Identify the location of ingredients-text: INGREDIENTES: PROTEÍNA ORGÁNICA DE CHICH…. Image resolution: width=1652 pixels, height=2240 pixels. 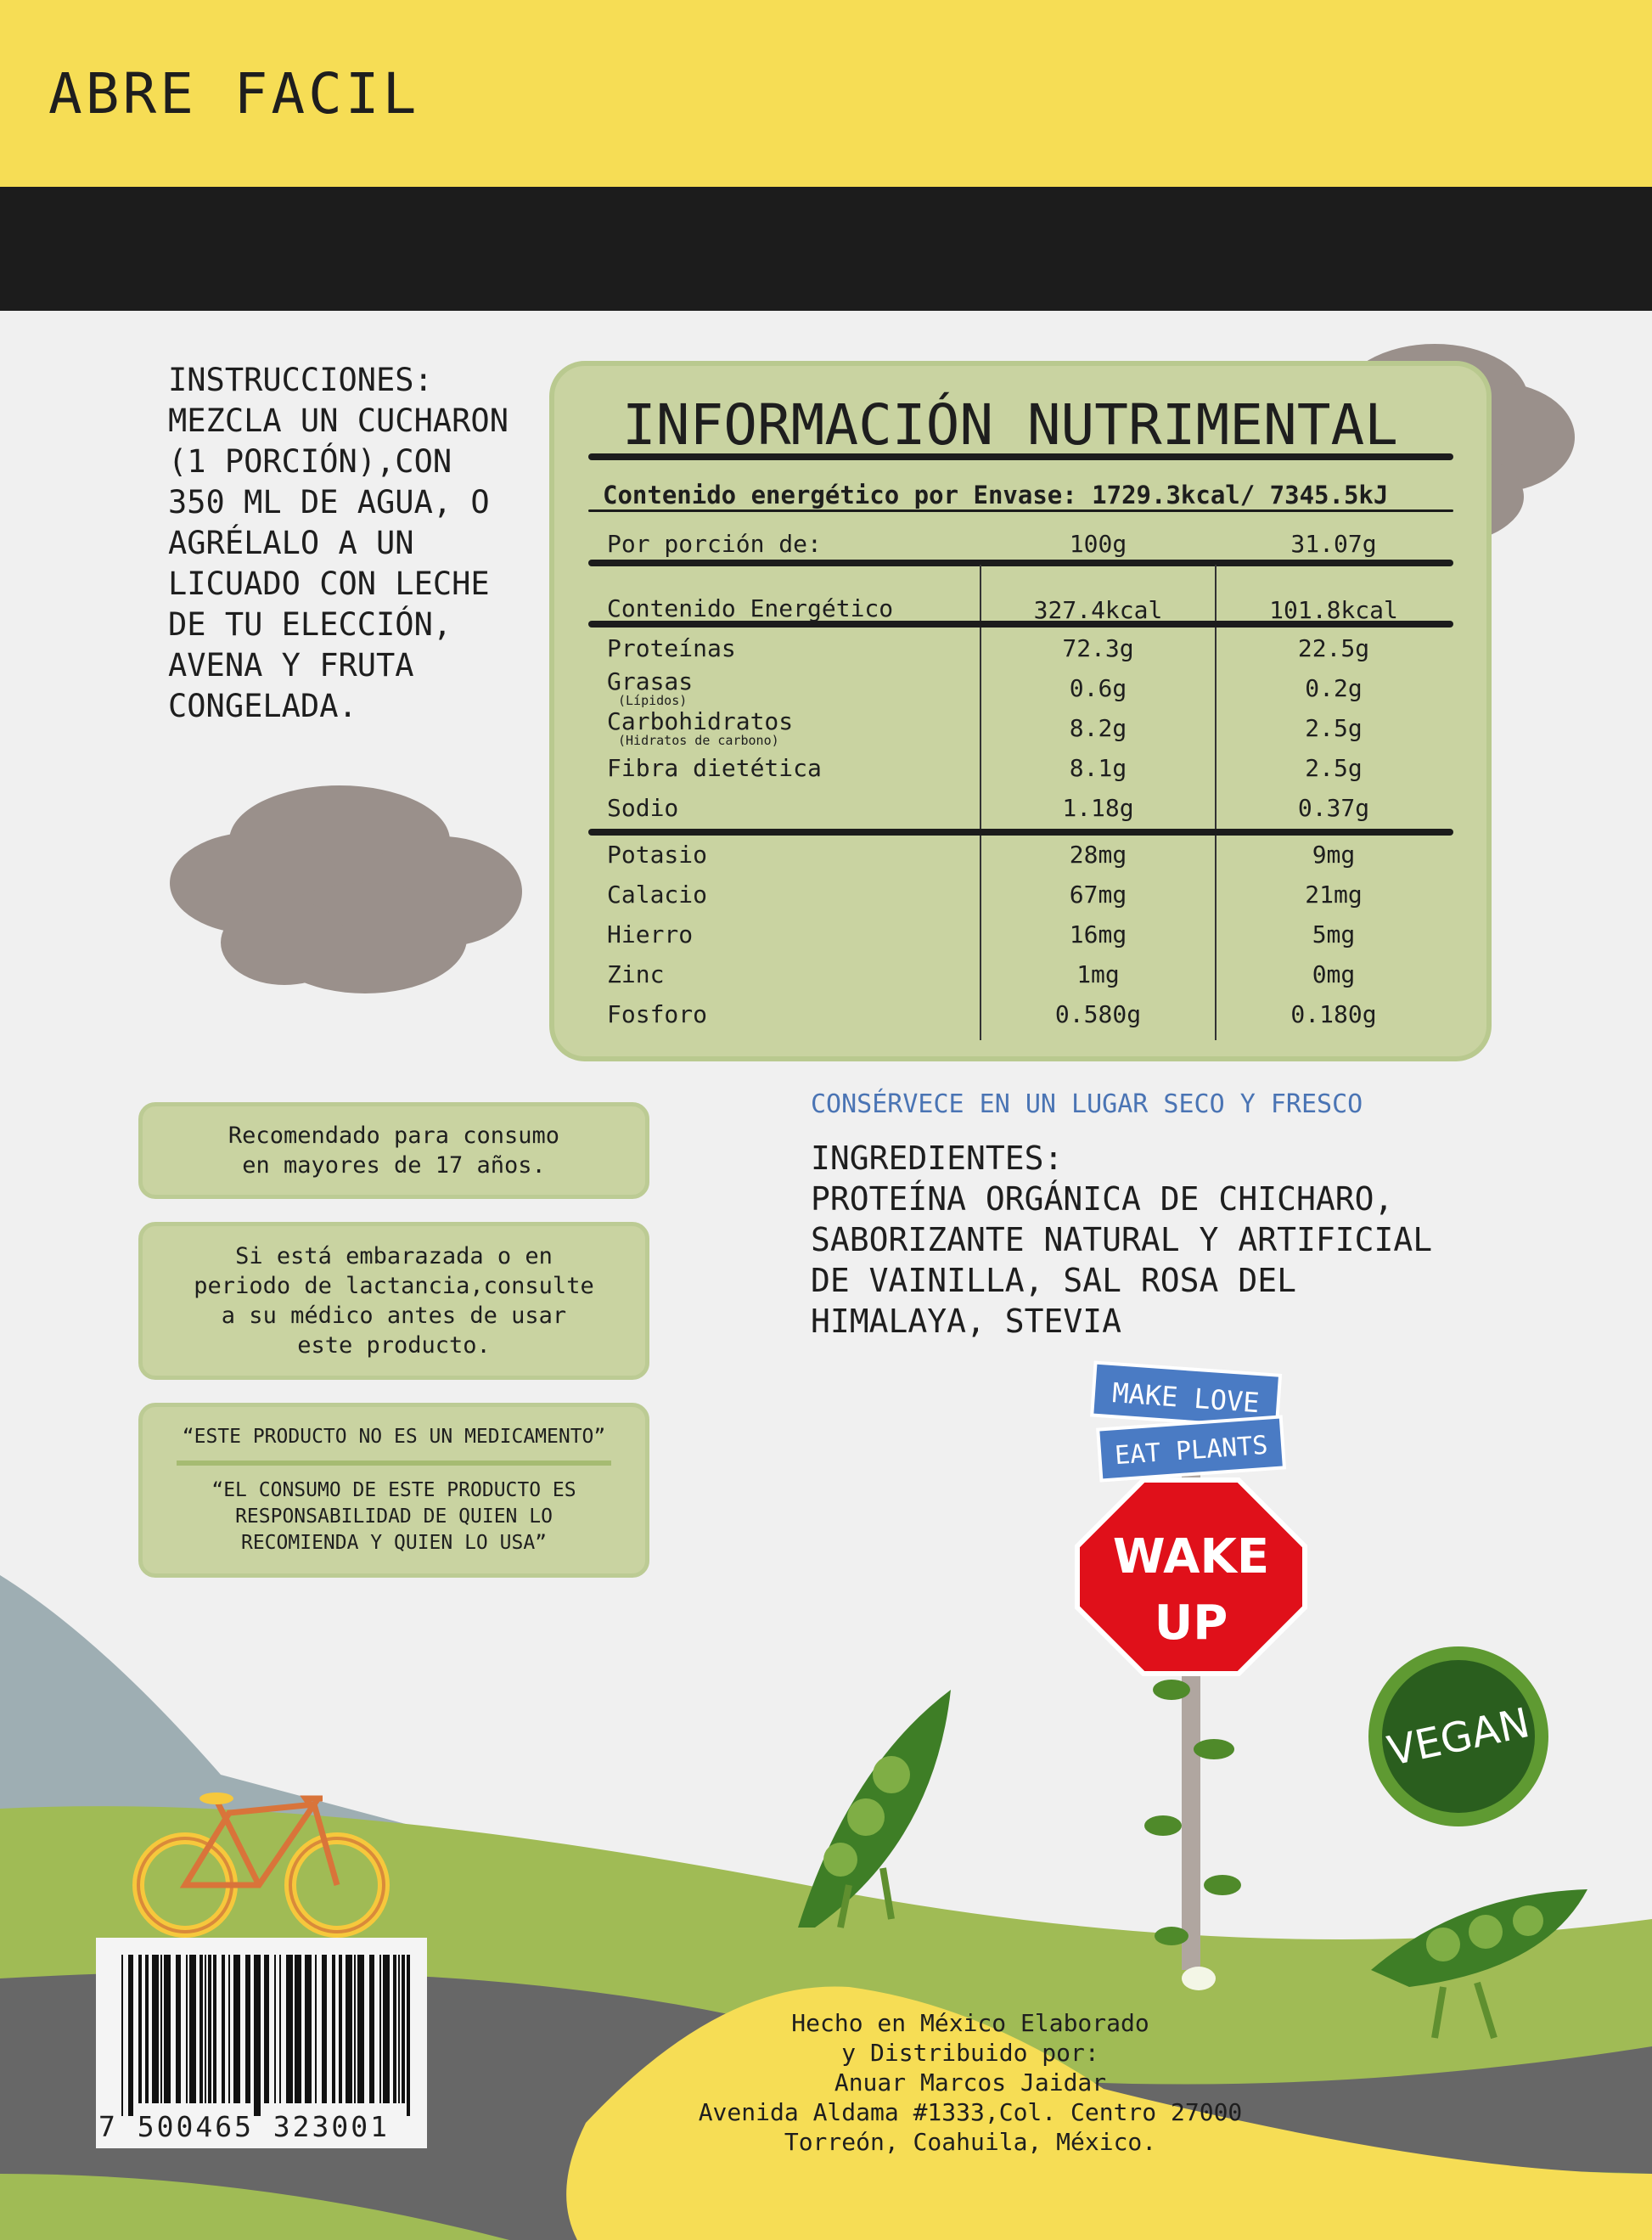
(1122, 1240).